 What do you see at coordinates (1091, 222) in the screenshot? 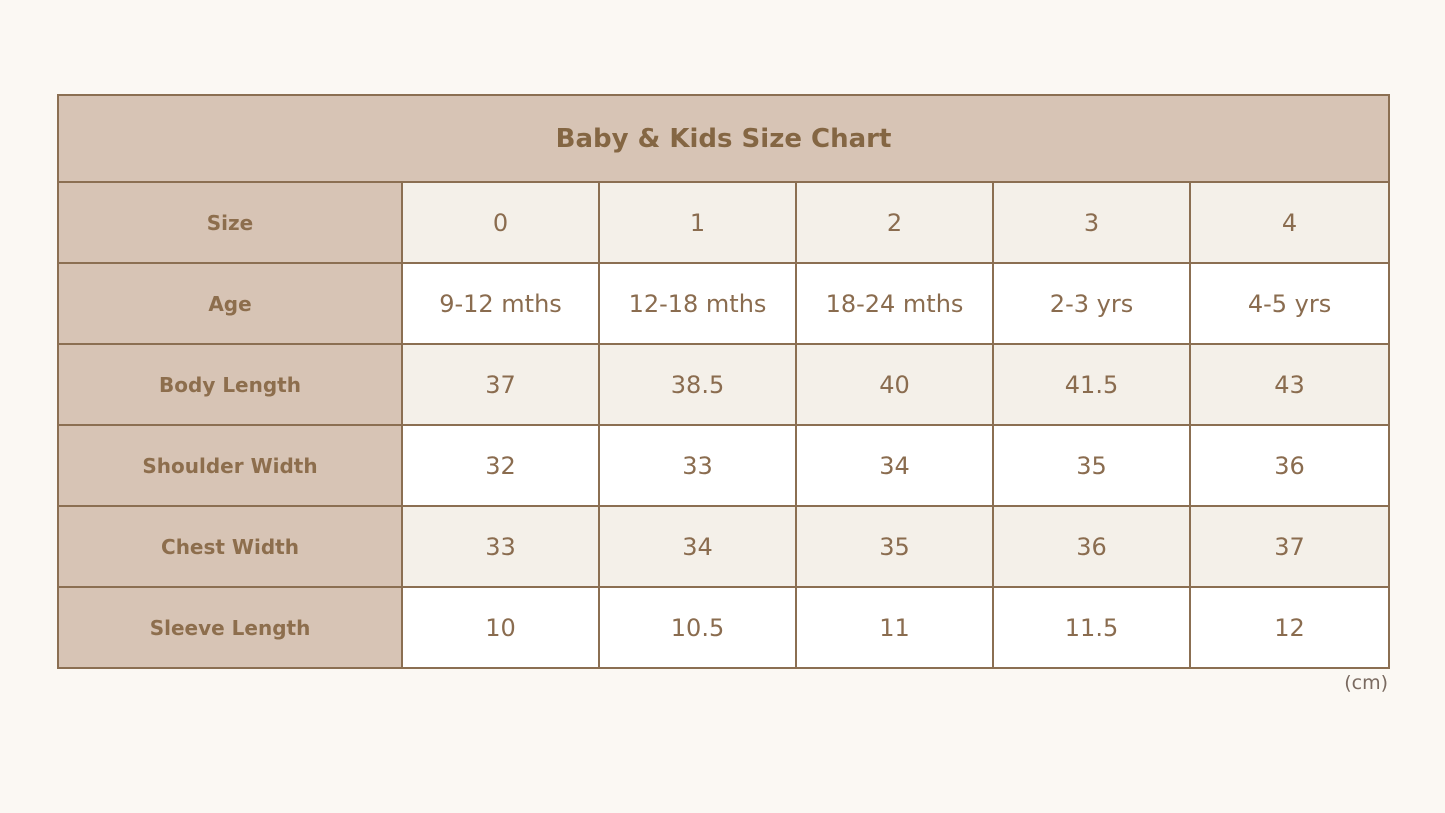
I see `size-value: 3` at bounding box center [1091, 222].